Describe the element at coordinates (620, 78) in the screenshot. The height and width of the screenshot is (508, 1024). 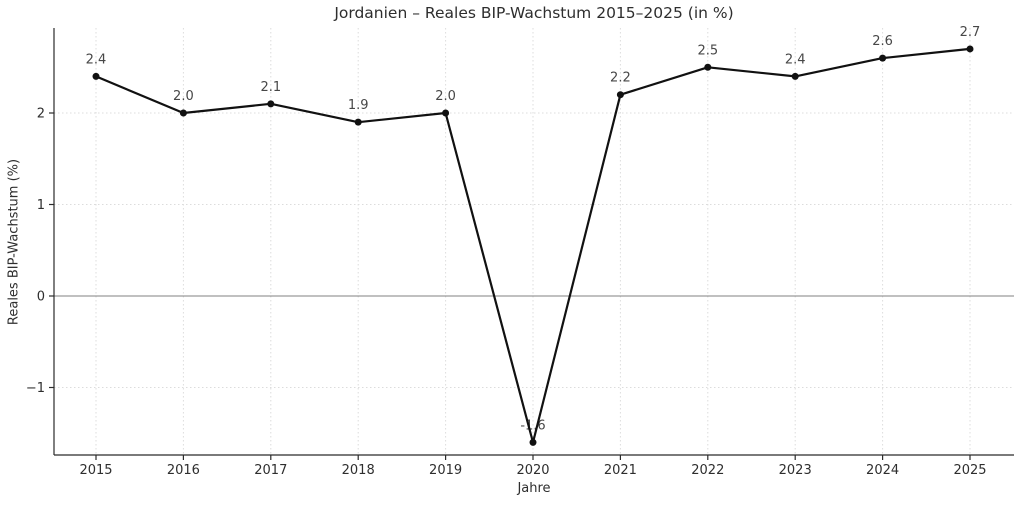
I see `point-label: 2.2` at that location.